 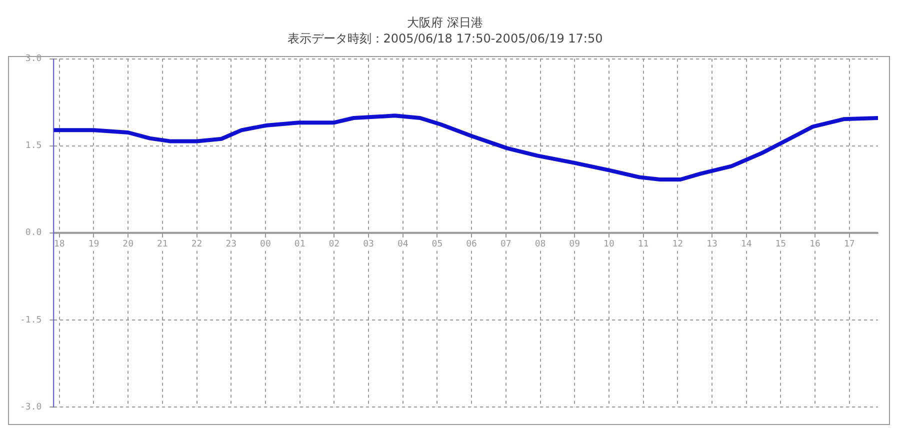 What do you see at coordinates (437, 245) in the screenshot?
I see `x-tick-label: 05` at bounding box center [437, 245].